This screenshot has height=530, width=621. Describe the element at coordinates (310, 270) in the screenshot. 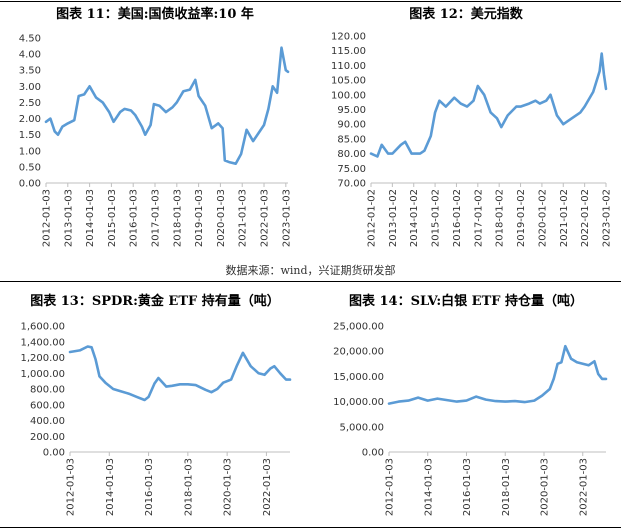

I see `source-note: 数据来源：wind，兴证期货研发部` at that location.